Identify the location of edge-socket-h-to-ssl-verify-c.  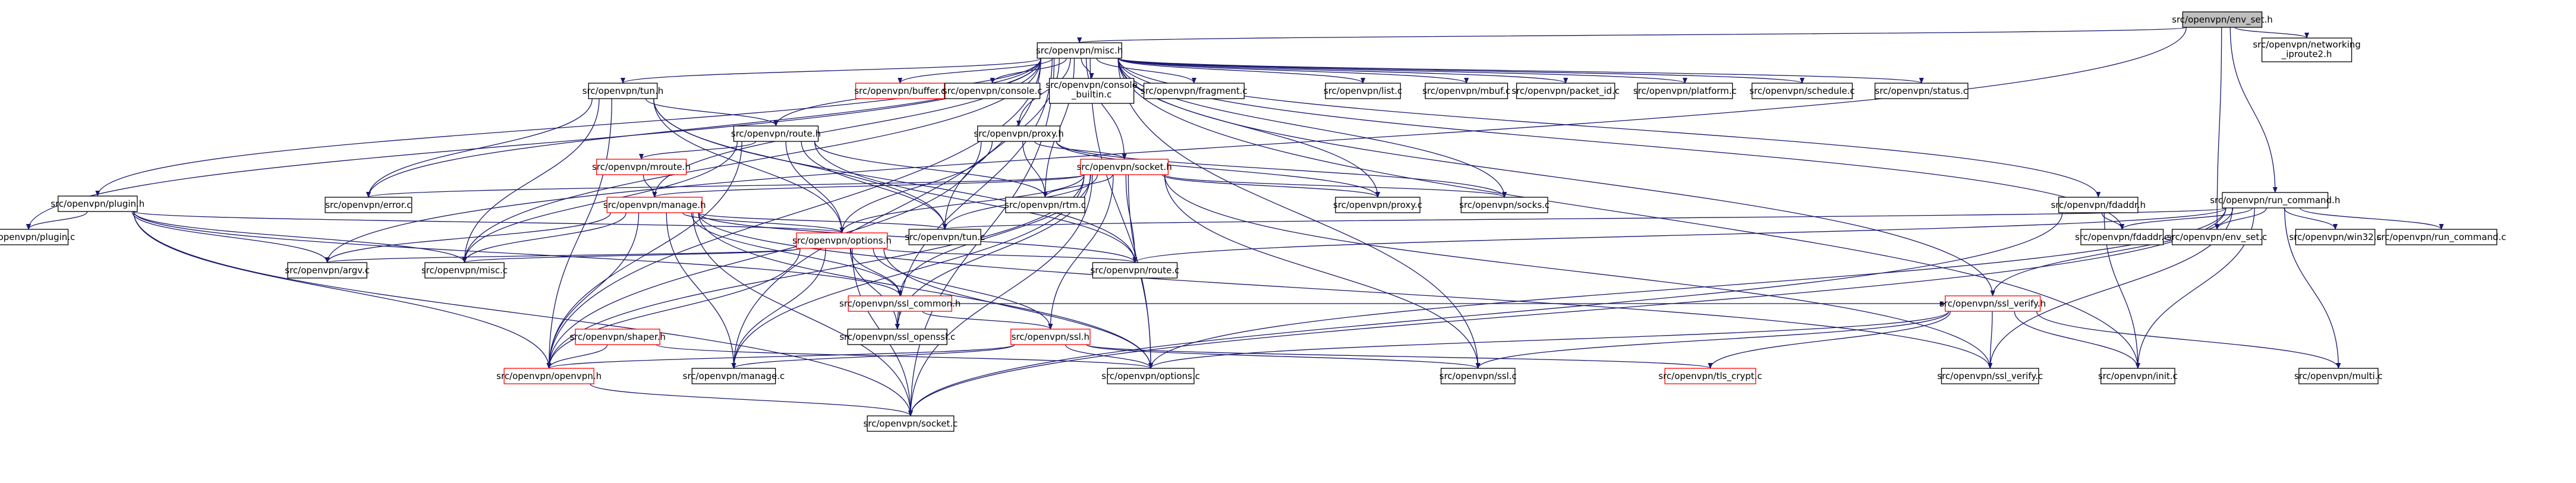
(1579, 271).